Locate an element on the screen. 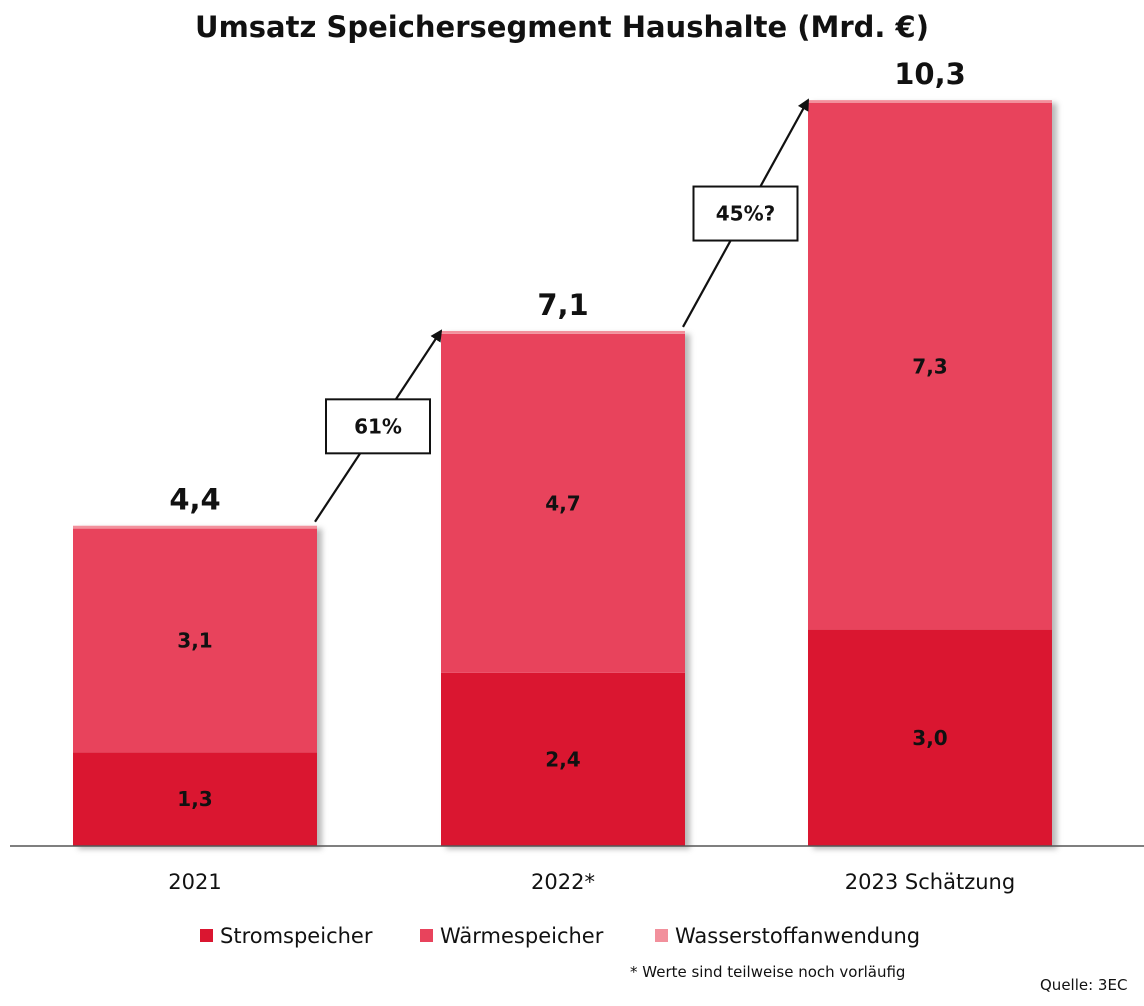 The height and width of the screenshot is (1006, 1144). segment-value-label: 2,4 is located at coordinates (562, 759).